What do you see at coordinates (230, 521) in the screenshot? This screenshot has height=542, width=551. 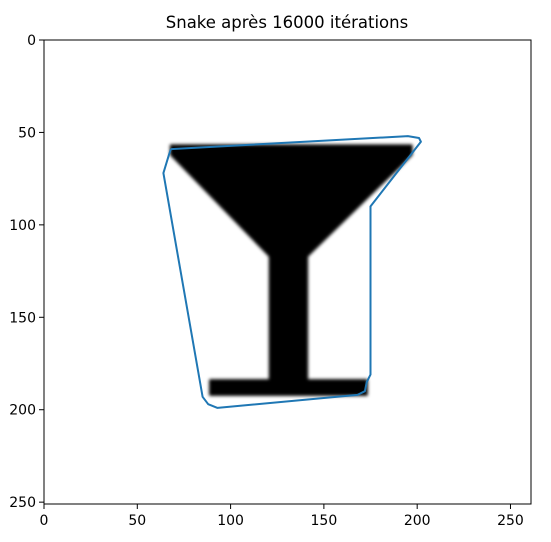 I see `x-tick-label: 100` at bounding box center [230, 521].